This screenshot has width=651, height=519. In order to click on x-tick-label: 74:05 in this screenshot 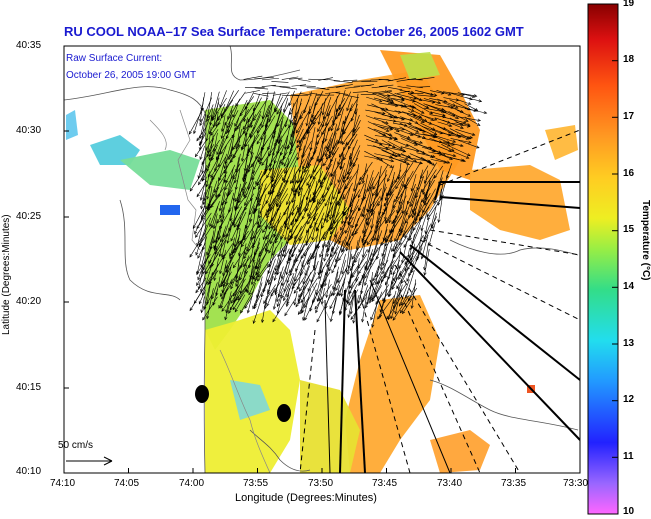, I will do `click(127, 483)`.